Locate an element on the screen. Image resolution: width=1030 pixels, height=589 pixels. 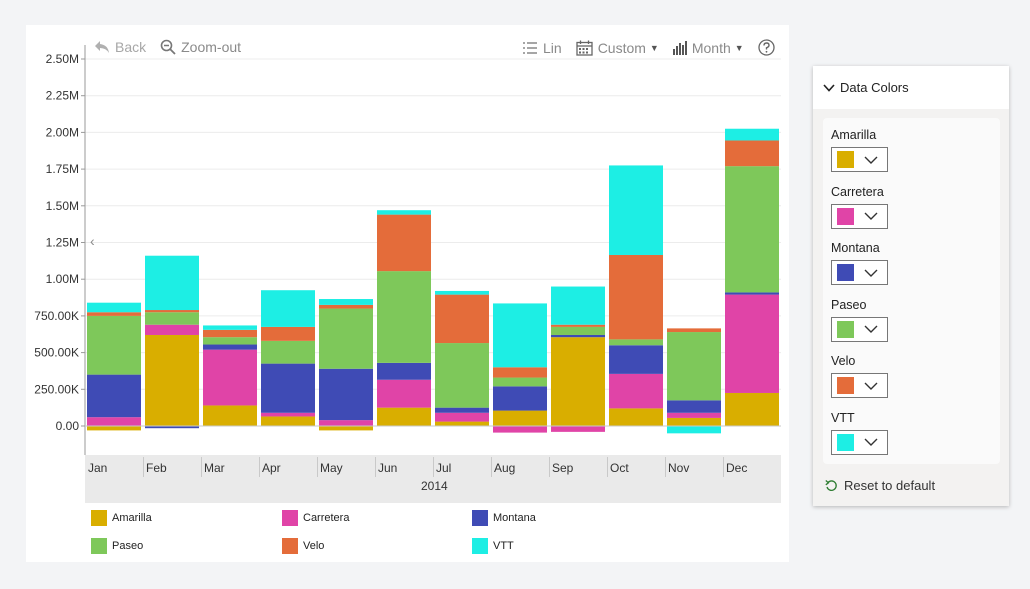
y-tick-label: 1.00M is located at coordinates (62, 279).